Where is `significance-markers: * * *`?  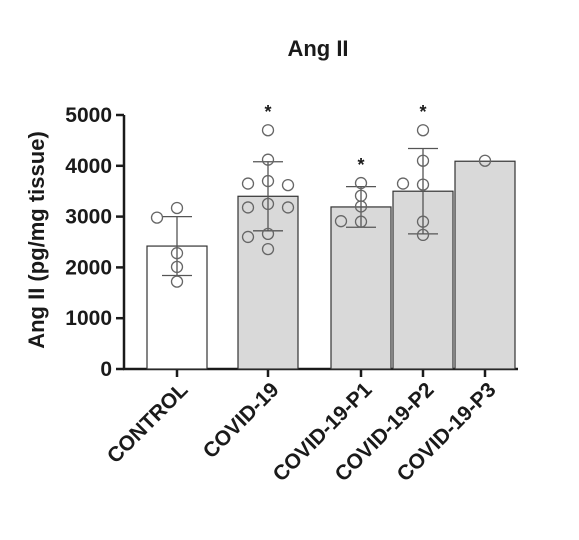 significance-markers: * * * is located at coordinates (345, 138).